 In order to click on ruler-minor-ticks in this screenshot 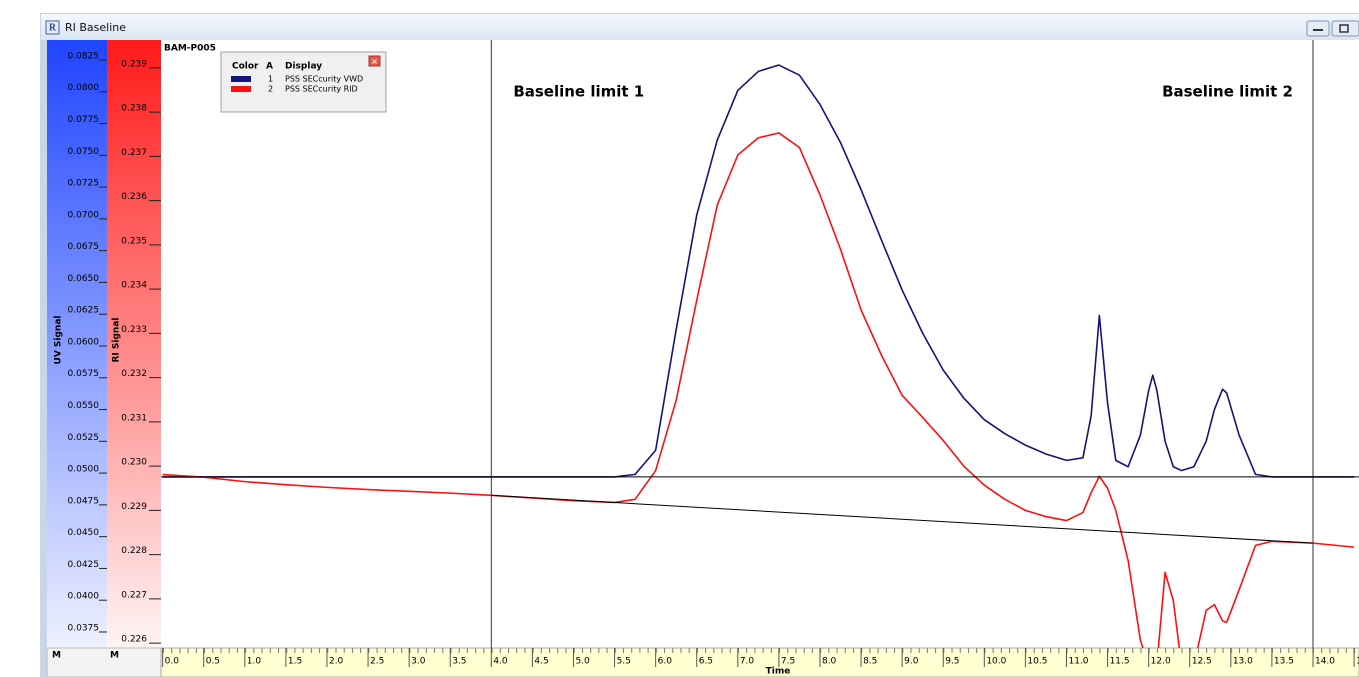, I will do `click(760, 651)`.